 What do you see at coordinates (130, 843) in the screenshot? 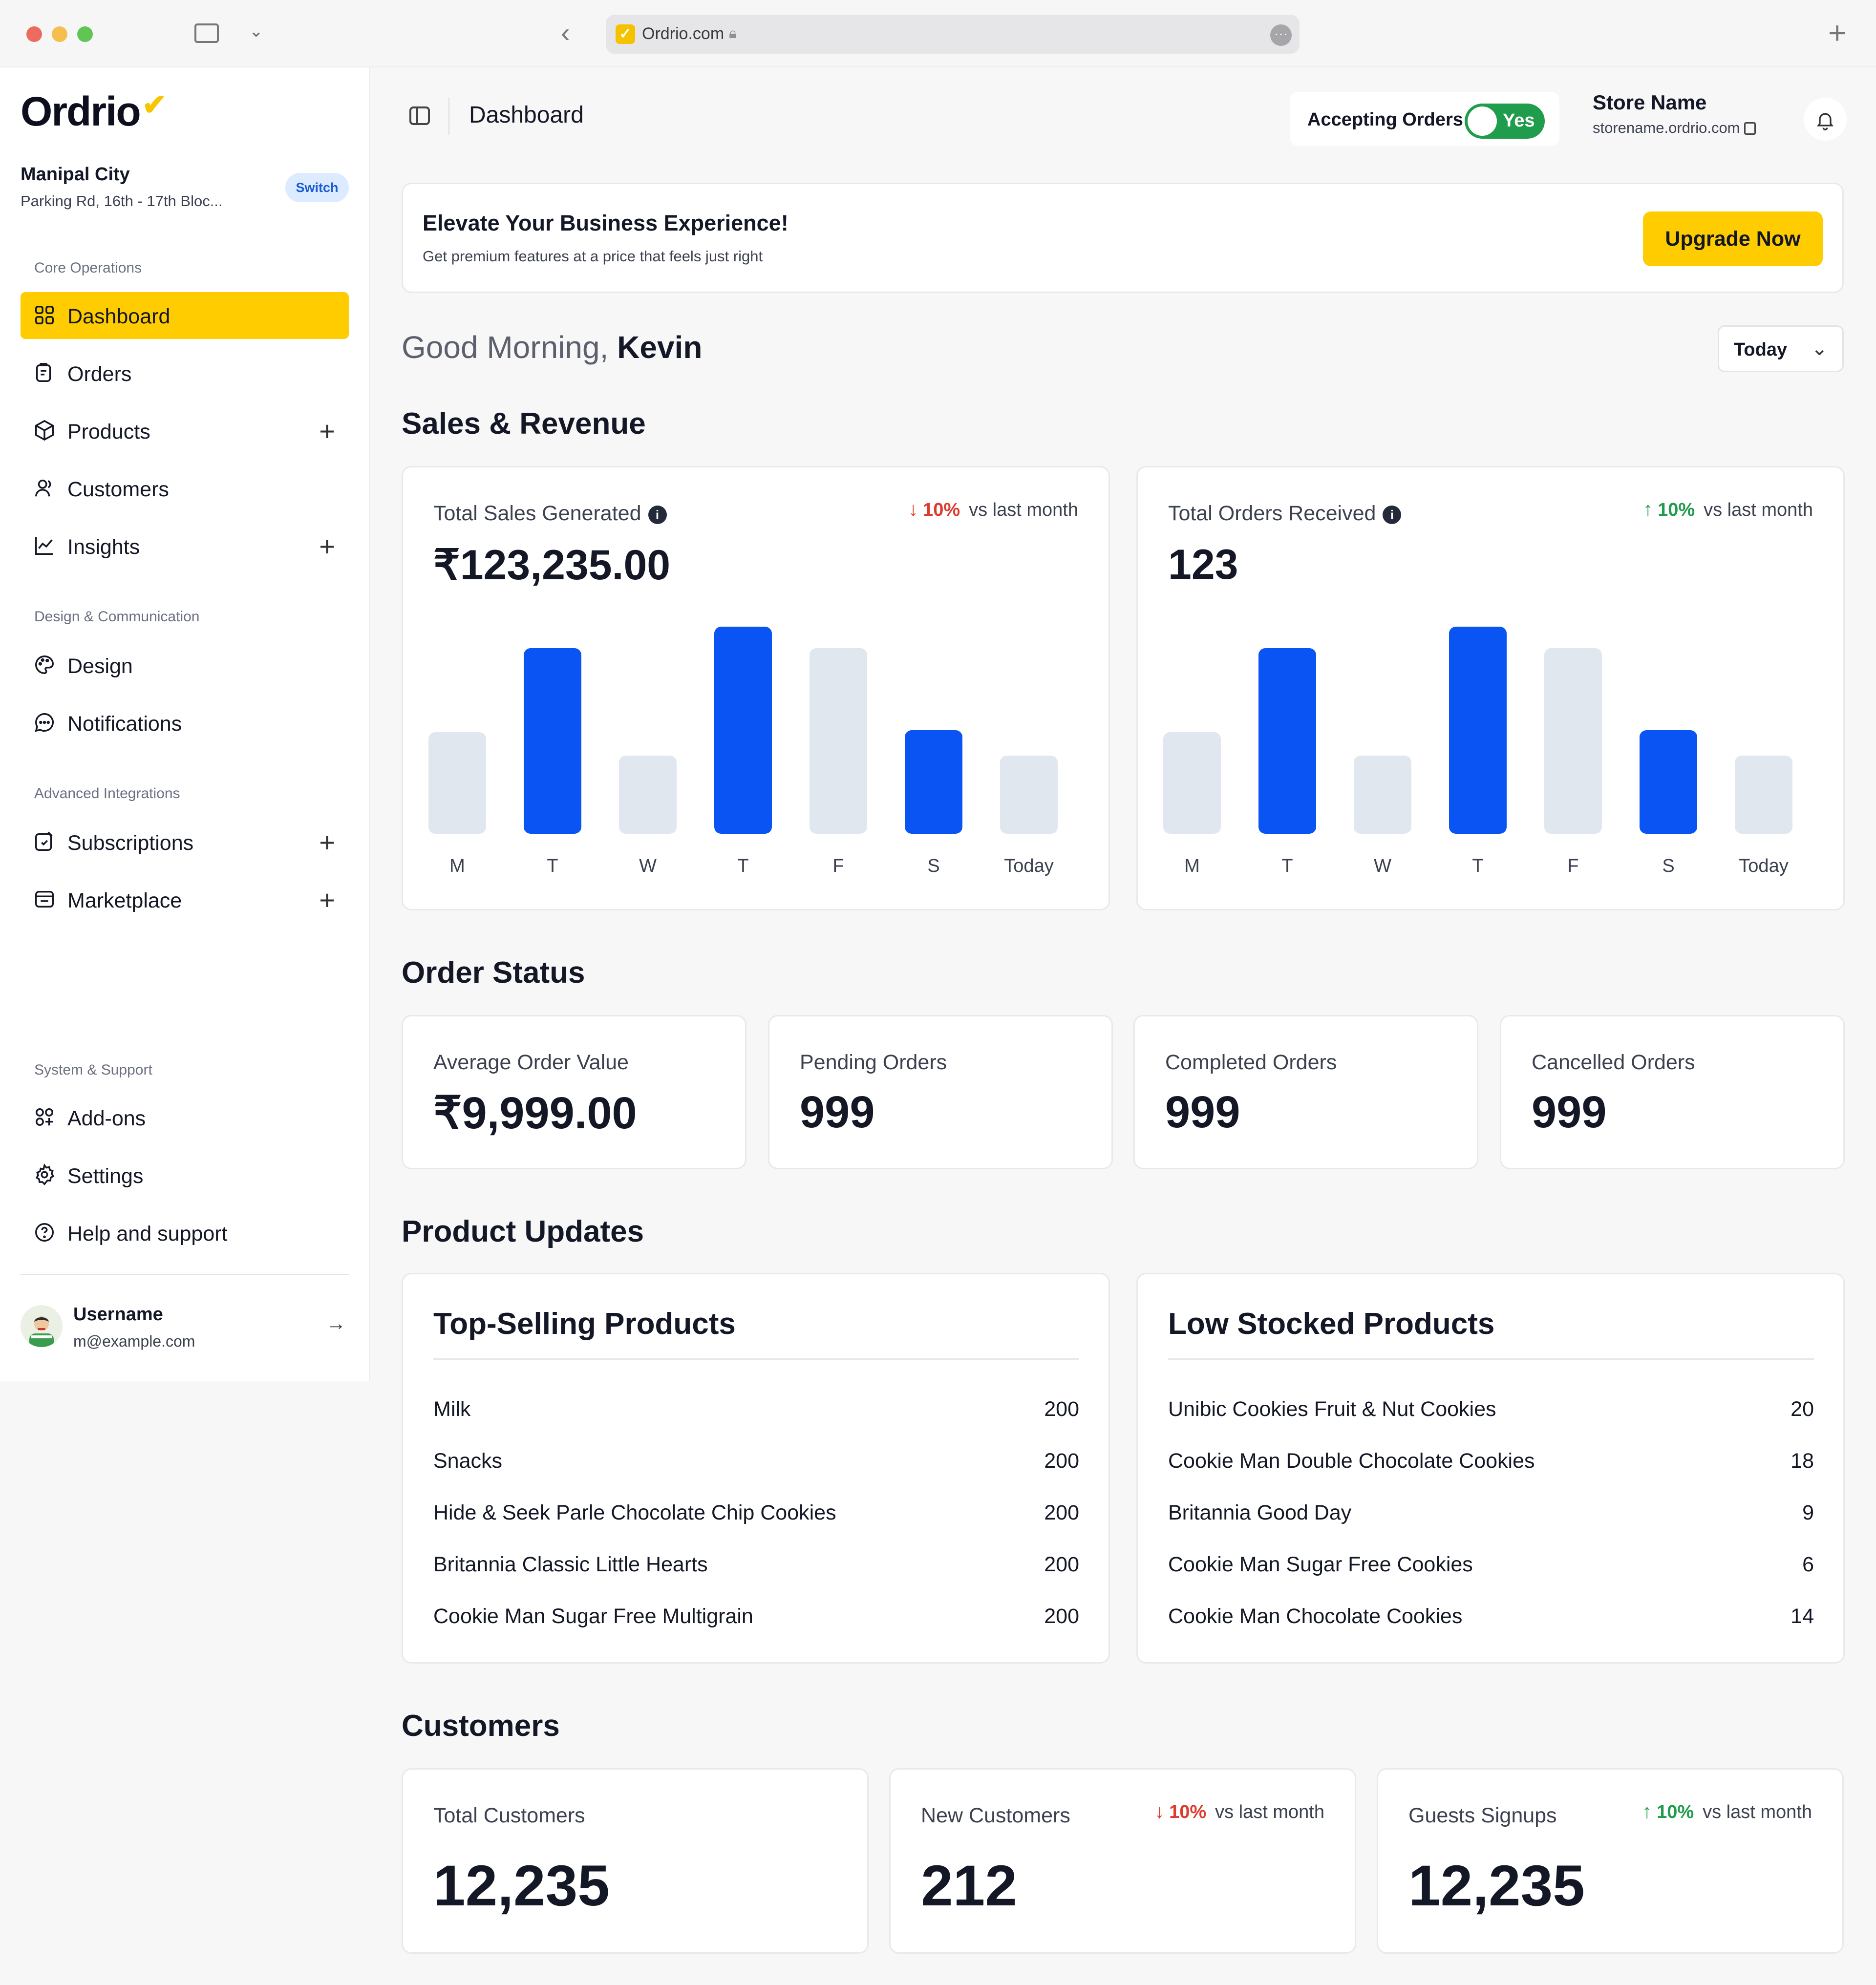
I see `sidebar-item-label: Subscriptions` at bounding box center [130, 843].